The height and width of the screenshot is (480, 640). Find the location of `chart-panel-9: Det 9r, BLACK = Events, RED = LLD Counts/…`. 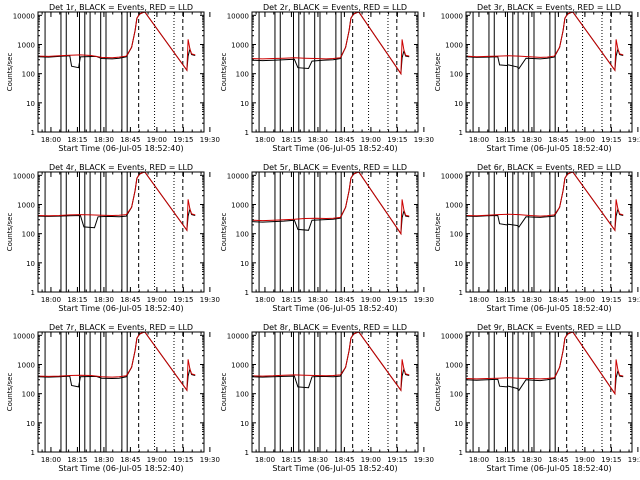

chart-panel-9: Det 9r, BLACK = Events, RED = LLD Counts/… is located at coordinates (537, 398).